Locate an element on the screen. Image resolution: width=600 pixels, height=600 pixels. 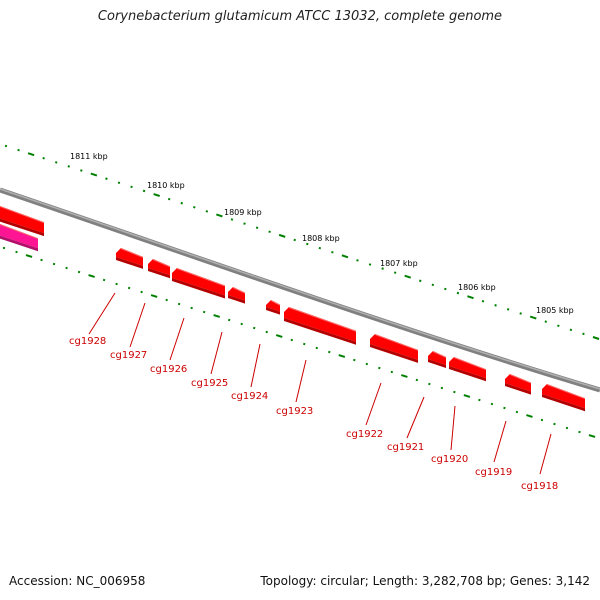
gene-label: cg1923 is located at coordinates (294, 411).